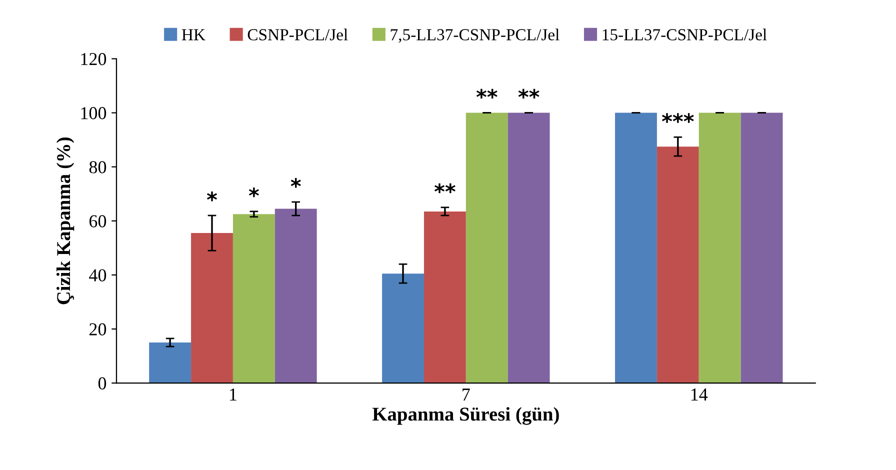 Image resolution: width=896 pixels, height=470 pixels. Describe the element at coordinates (194, 34) in the screenshot. I see `legend-label: HK` at that location.